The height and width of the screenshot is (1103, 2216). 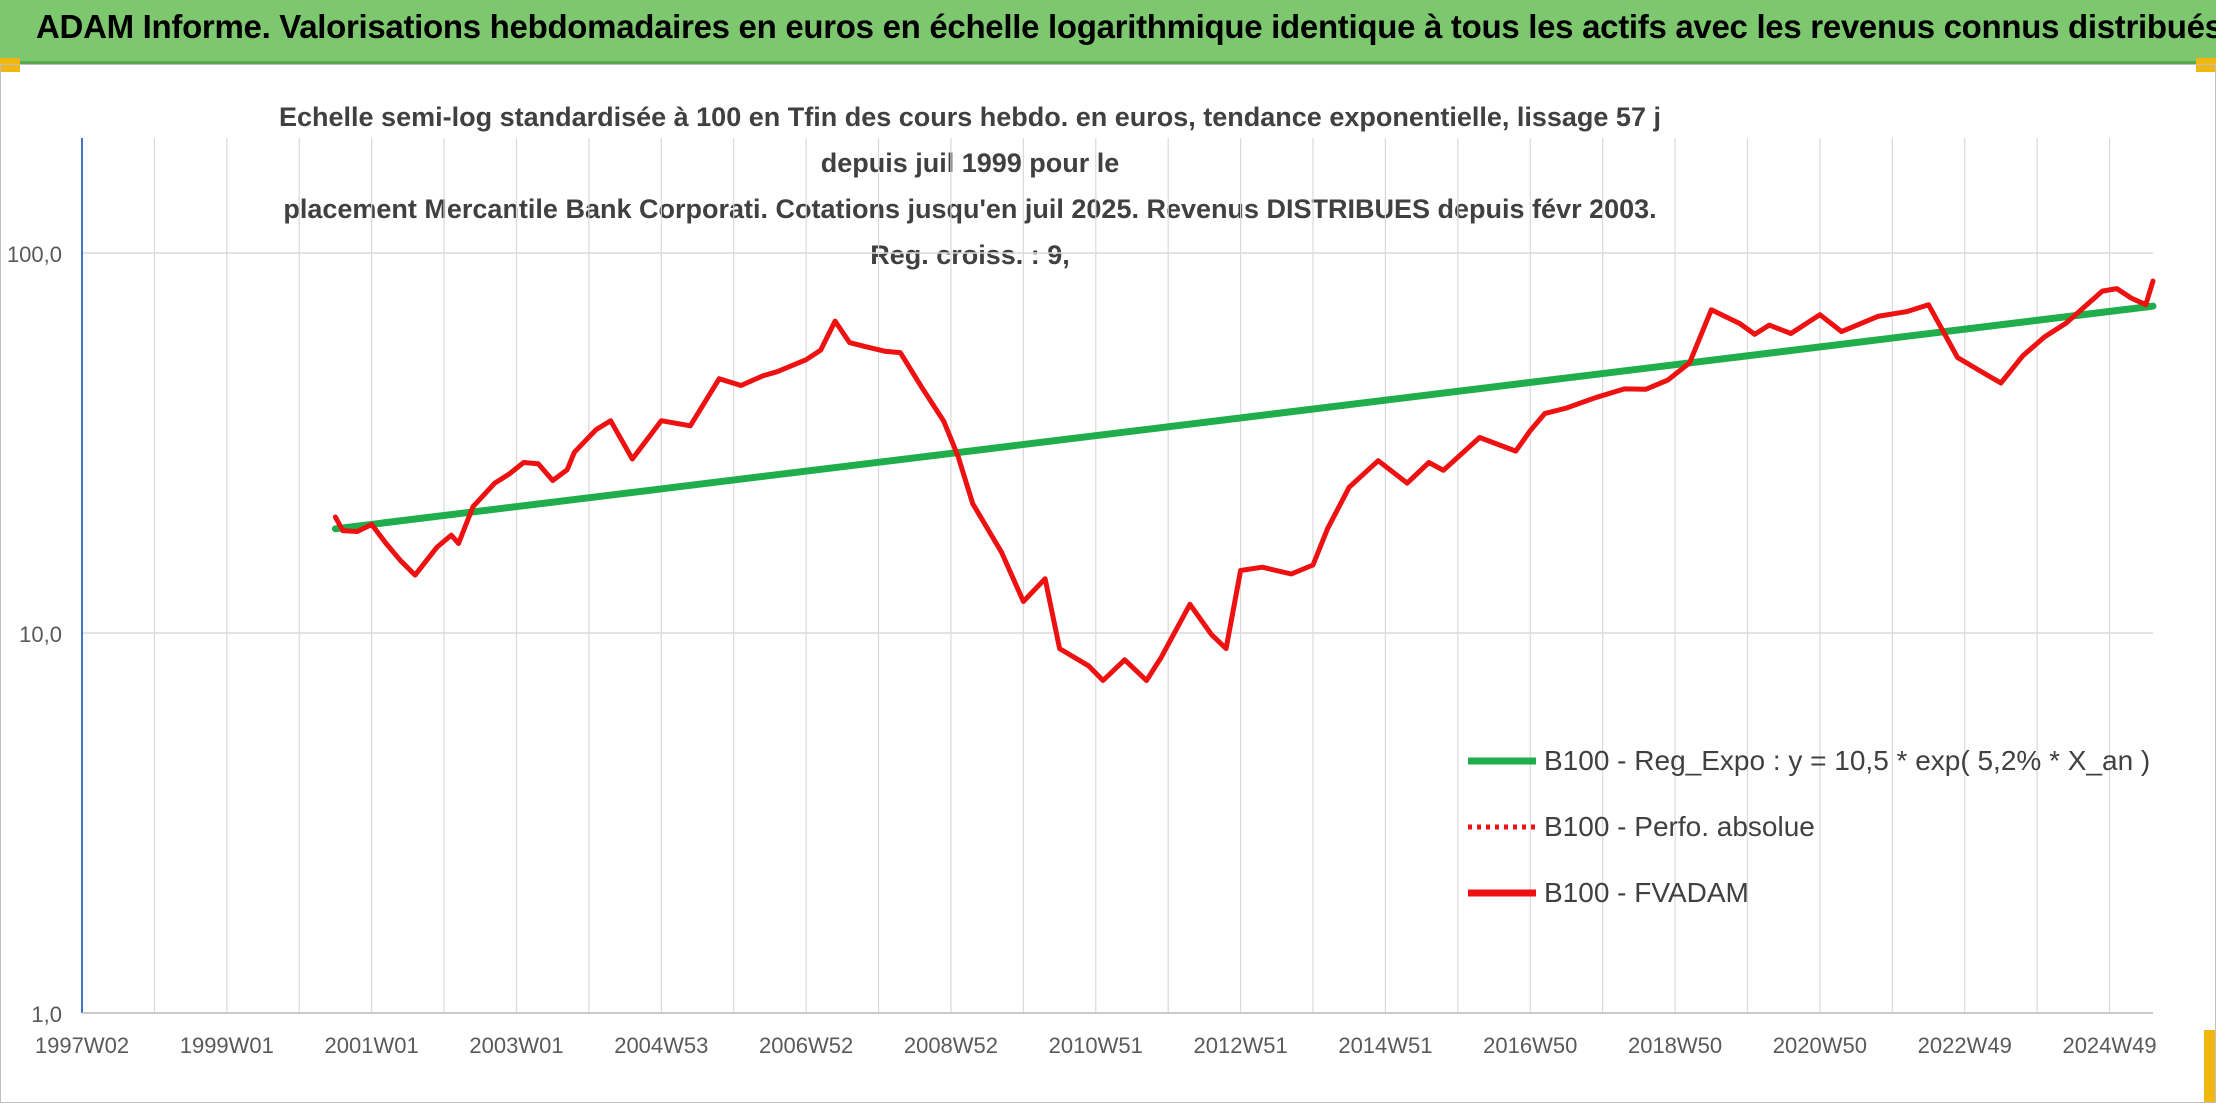 I want to click on legend-label-absolute: B100 - Perfo. absolue, so click(x=1679, y=826).